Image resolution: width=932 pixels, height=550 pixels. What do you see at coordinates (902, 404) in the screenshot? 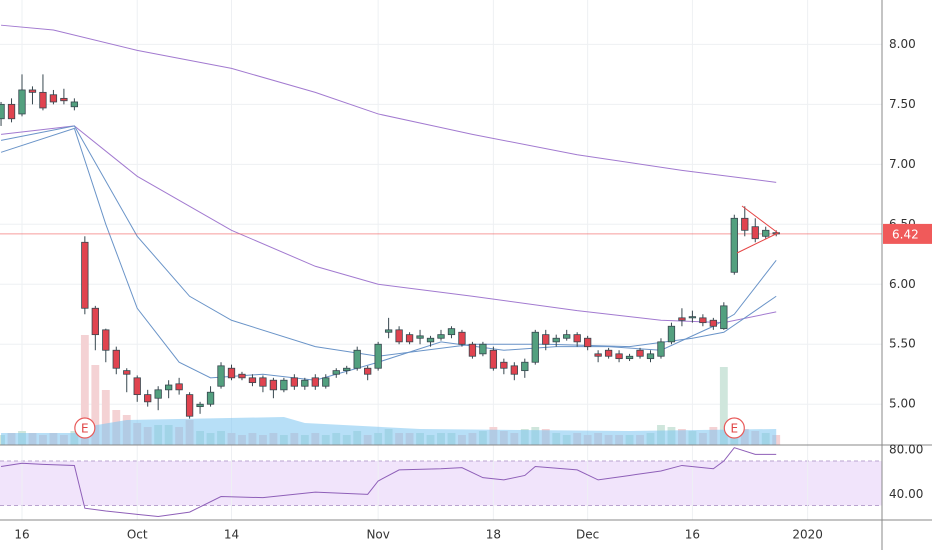
I see `y-tick-label: 5.00` at bounding box center [902, 404].